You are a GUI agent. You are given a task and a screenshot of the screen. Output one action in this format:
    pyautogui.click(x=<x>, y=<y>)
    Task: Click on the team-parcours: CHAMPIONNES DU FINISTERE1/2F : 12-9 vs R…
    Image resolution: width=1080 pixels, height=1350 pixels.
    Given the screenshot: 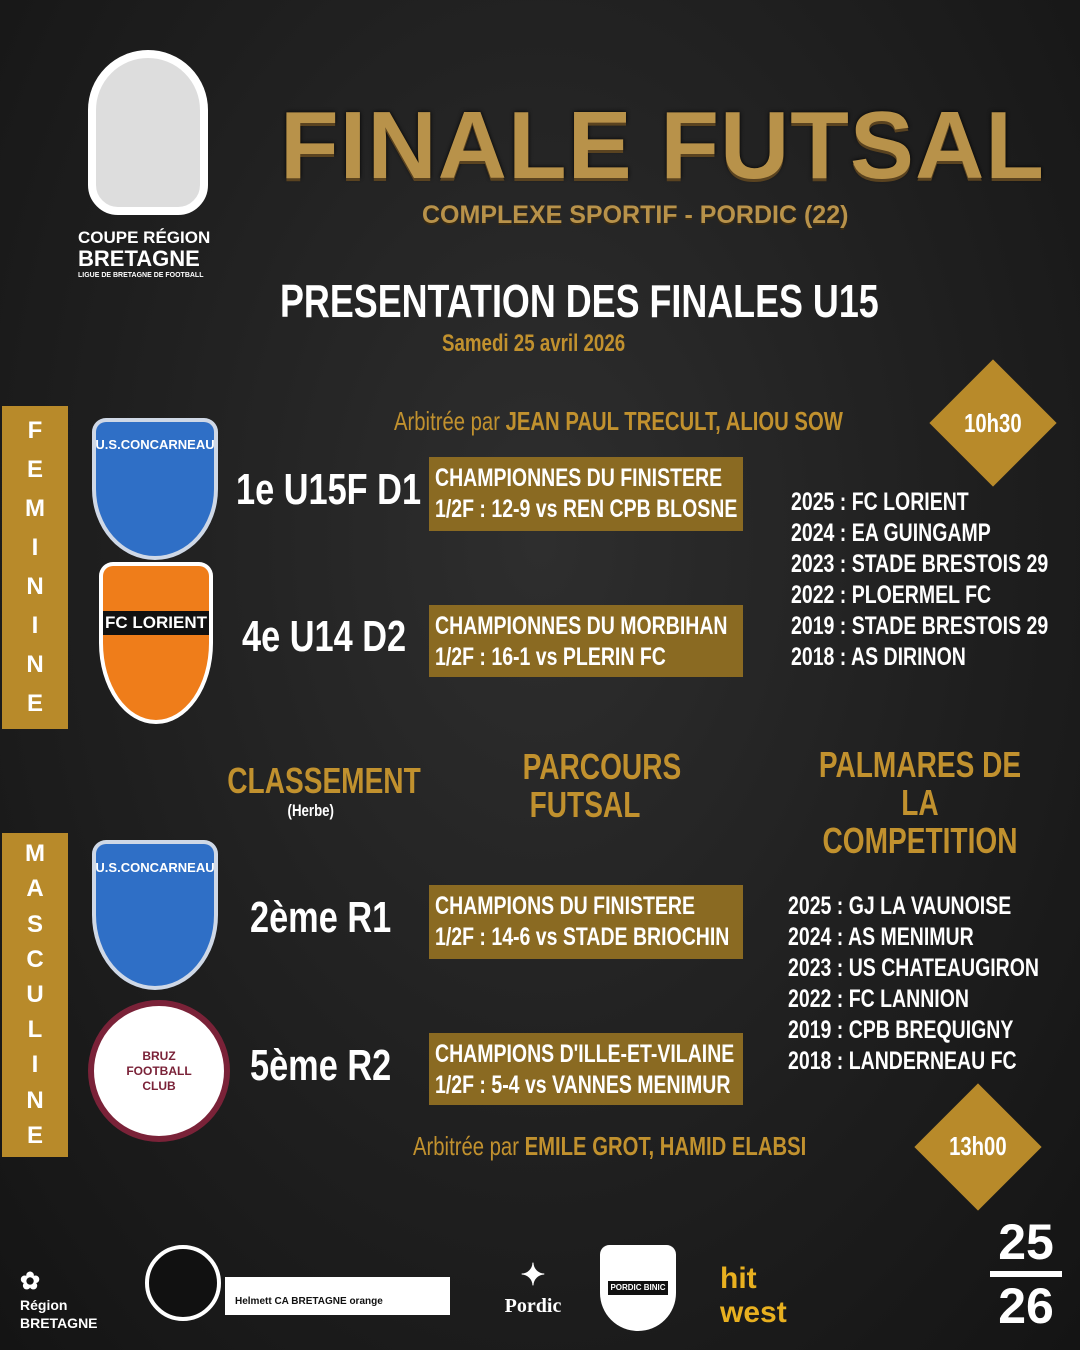 What is the action you would take?
    pyautogui.click(x=586, y=494)
    